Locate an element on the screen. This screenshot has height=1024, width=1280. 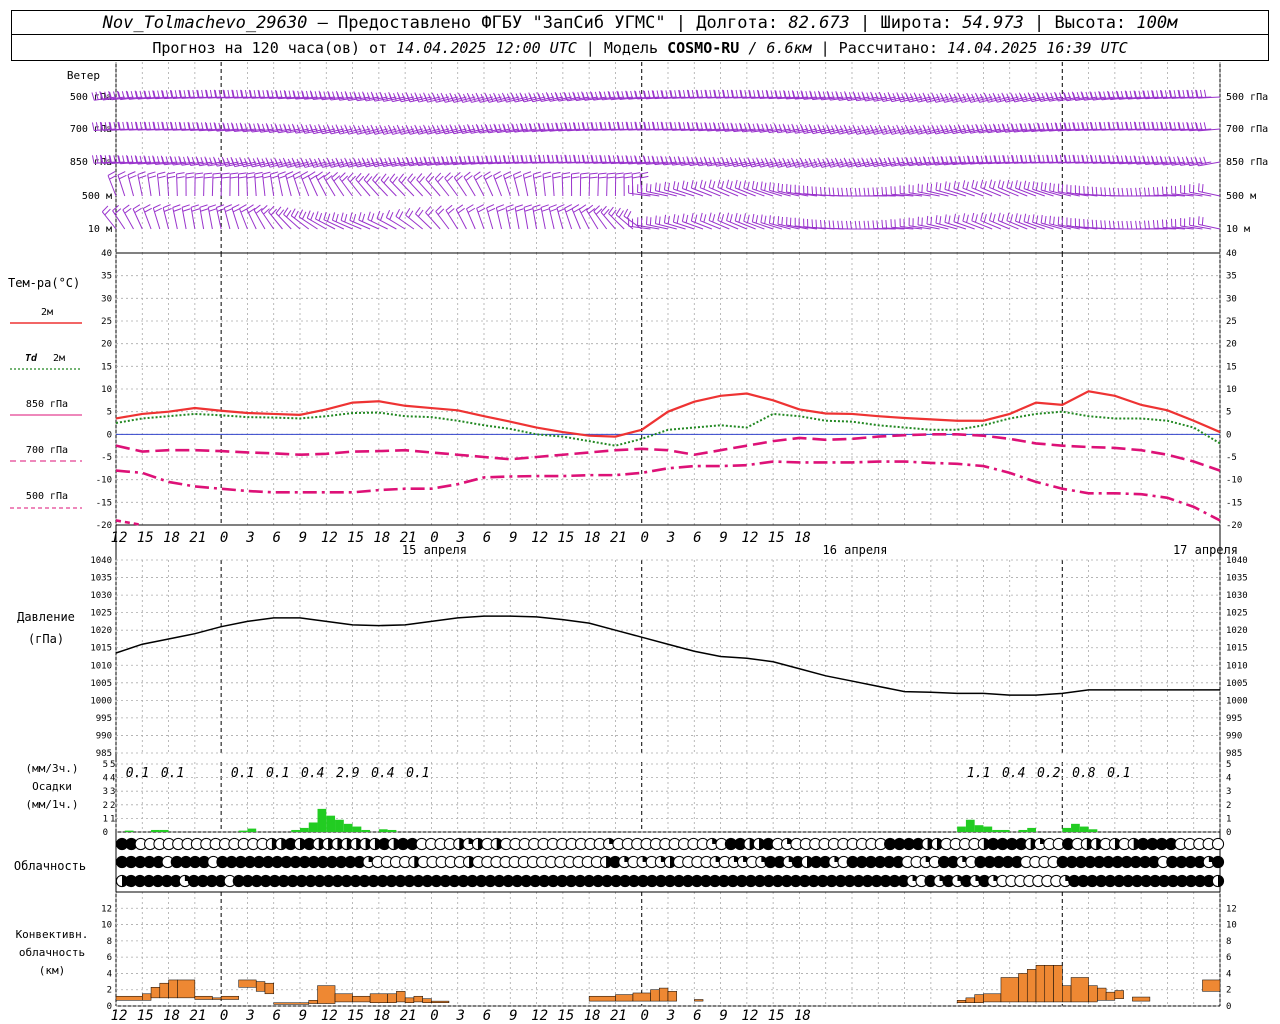
bottom-hour-label: 3 is located at coordinates (249, 1016).